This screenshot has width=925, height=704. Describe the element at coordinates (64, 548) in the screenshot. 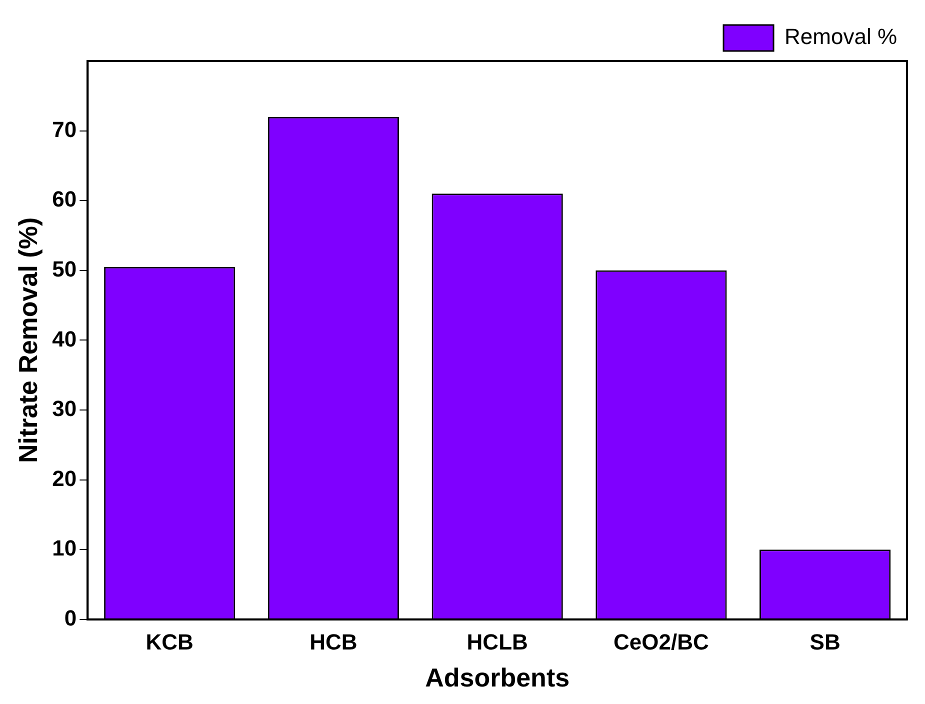

I see `y-tick-label: 10` at that location.